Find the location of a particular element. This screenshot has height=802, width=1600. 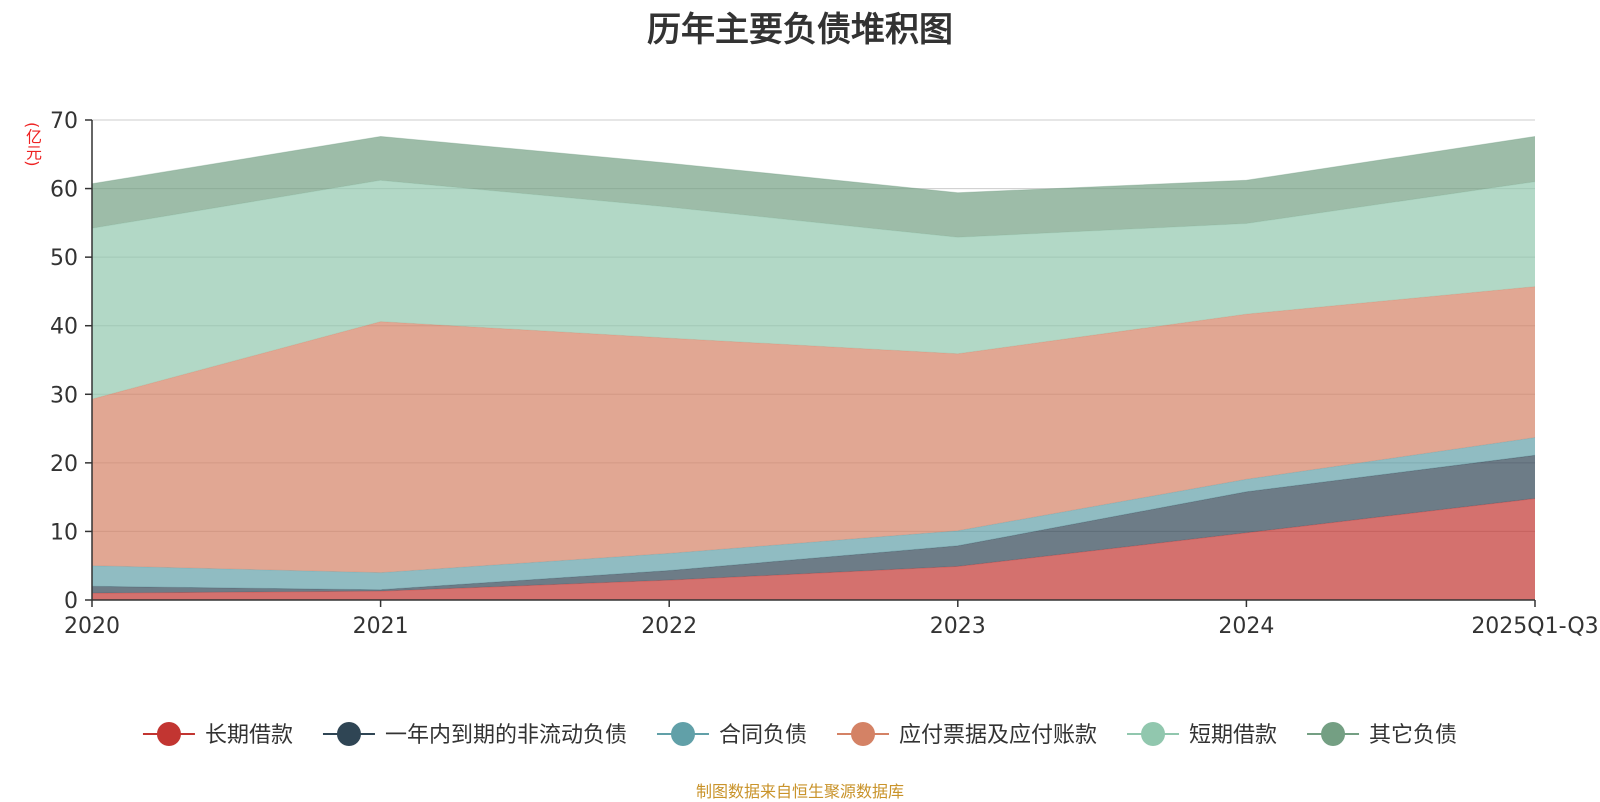

legend: 长期借款 一年内到期的非流动负债 合同负债 应付票据及应付账款 短期借款 其它负债 is located at coordinates (799, 735).